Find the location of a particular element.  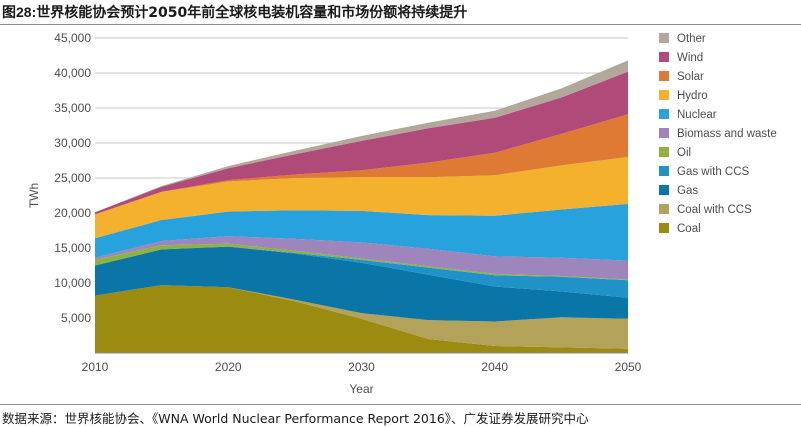

area-gas is located at coordinates (361, 284).